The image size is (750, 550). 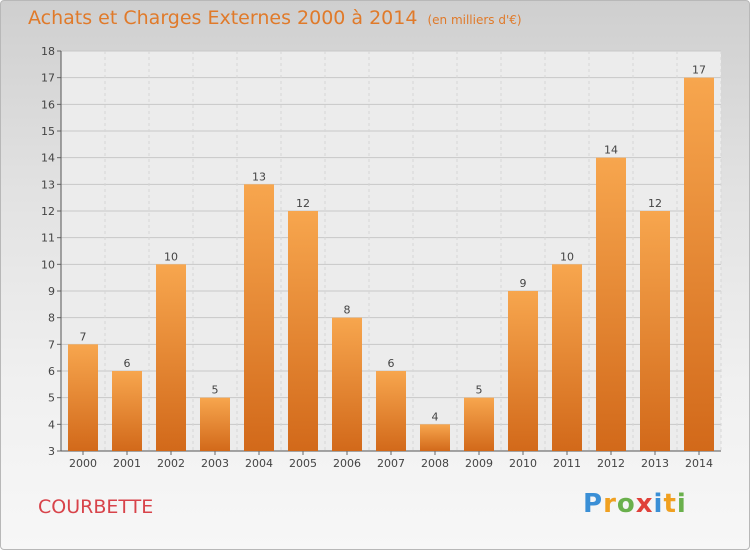 I want to click on proxiti-logo: Proxiti, so click(x=635, y=504).